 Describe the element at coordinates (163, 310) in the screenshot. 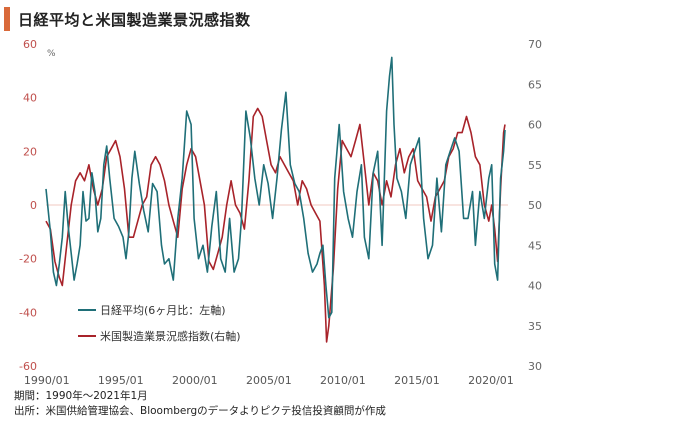

I see `legend-entry: 日経平均(6ヶ月比：左軸)` at that location.